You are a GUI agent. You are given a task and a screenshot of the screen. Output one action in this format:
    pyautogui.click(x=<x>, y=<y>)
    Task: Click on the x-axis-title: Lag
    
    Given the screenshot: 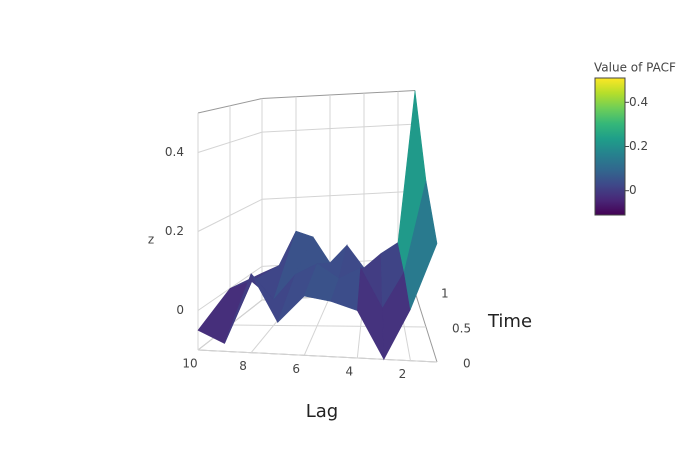 What is the action you would take?
    pyautogui.click(x=322, y=411)
    